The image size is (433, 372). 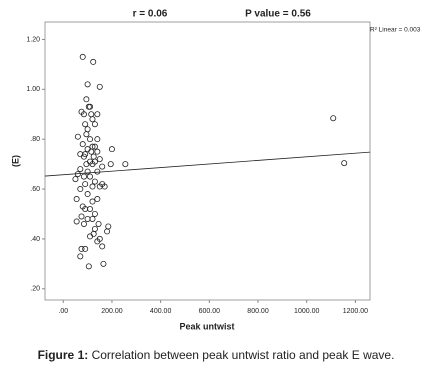 What do you see at coordinates (395, 30) in the screenshot?
I see `fit-label: R² Linear = 0.003` at bounding box center [395, 30].